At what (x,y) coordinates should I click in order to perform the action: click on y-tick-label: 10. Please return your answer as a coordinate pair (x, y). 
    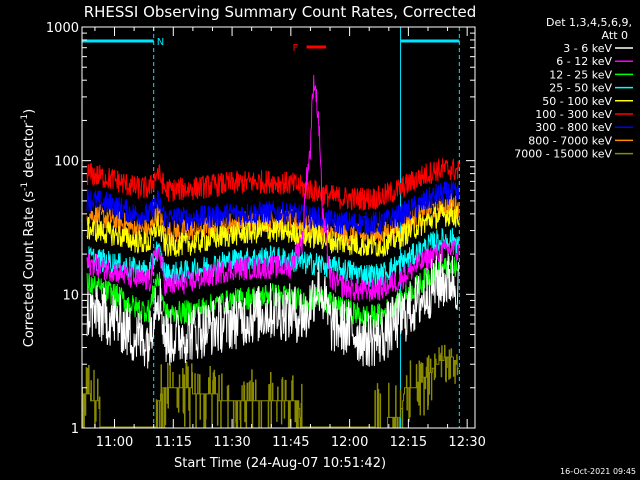
    Looking at the image, I should click on (70, 295).